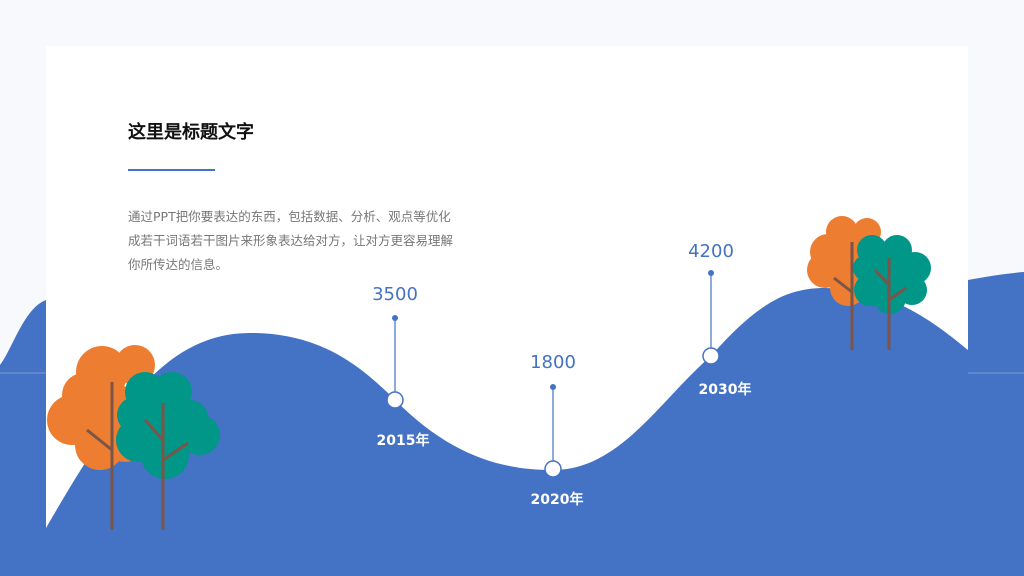  I want to click on left-hill, so click(23, 438).